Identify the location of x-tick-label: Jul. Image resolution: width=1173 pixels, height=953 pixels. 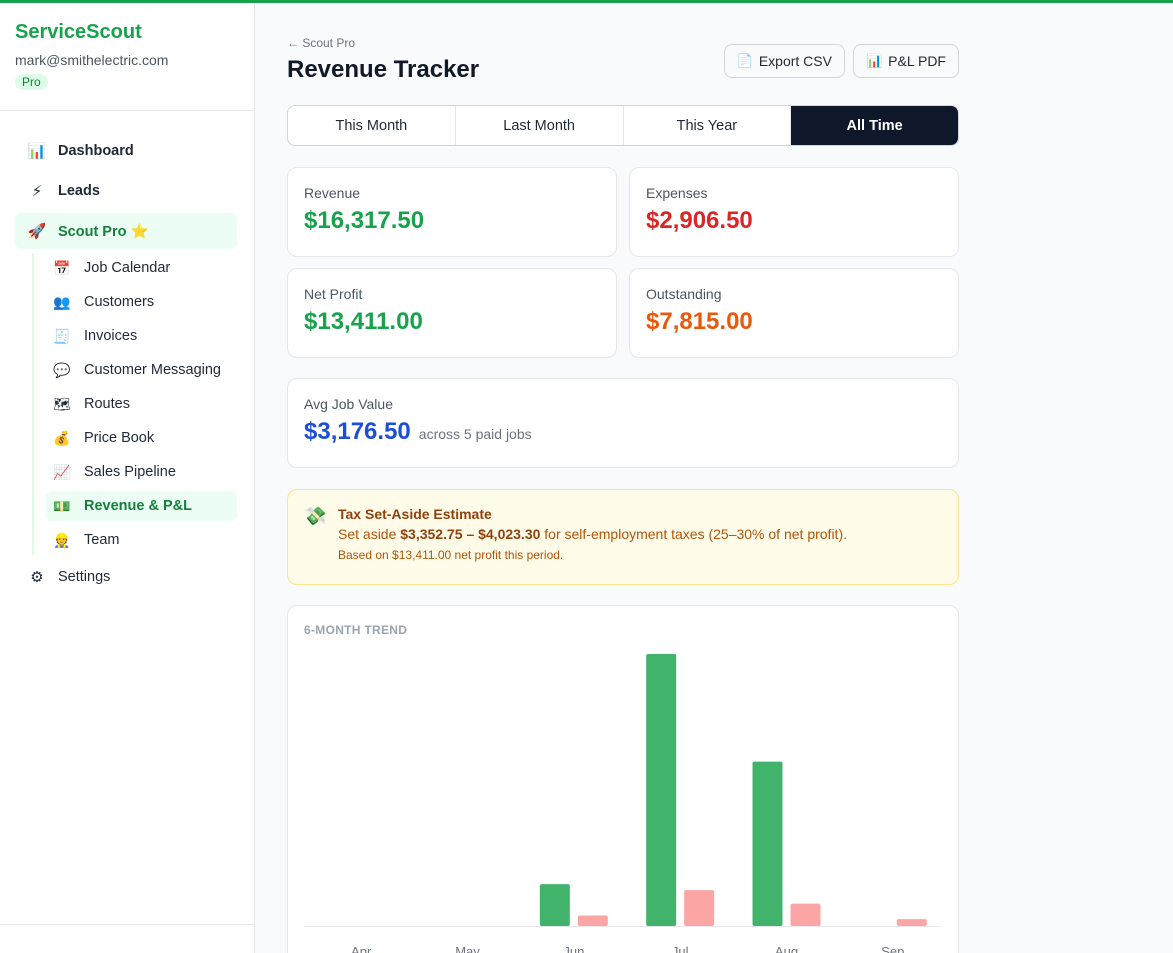
(680, 948).